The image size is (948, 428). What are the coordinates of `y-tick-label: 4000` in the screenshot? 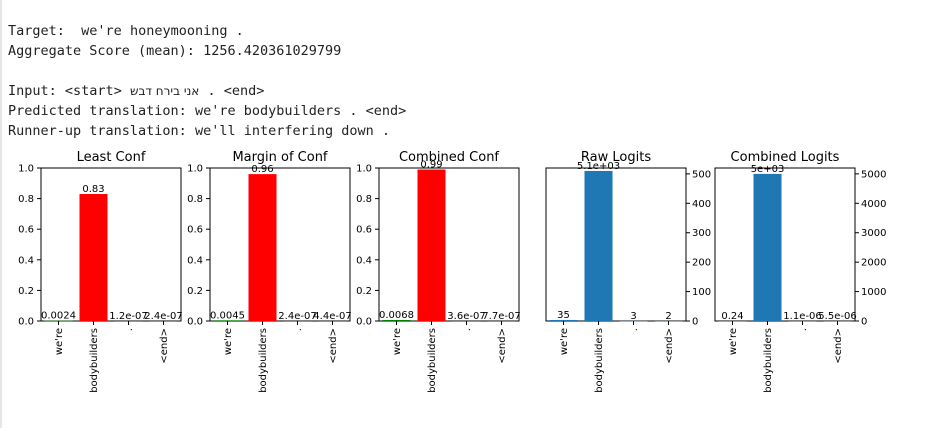 It's located at (873, 204).